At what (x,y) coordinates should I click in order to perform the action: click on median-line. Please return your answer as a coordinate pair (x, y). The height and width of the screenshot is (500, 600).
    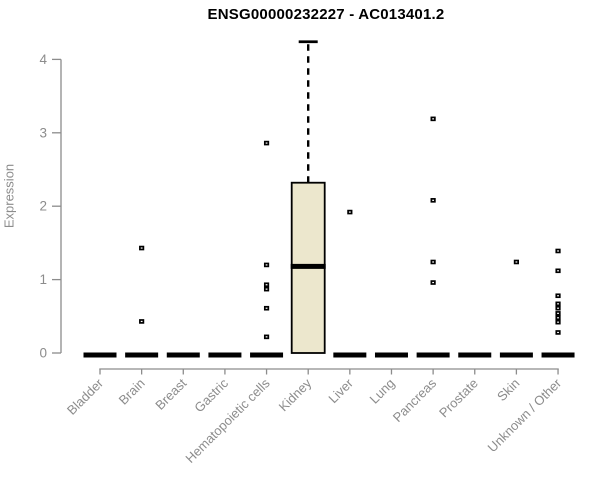
    Looking at the image, I should click on (308, 266).